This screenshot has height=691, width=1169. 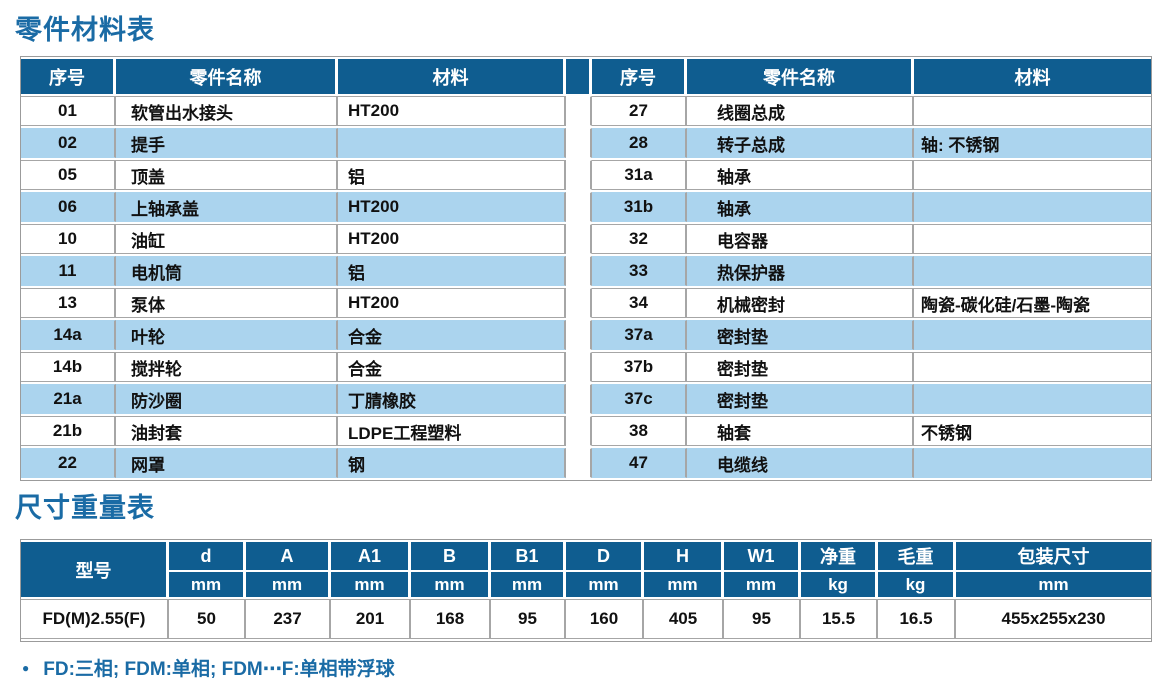 What do you see at coordinates (452, 399) in the screenshot?
I see `part-material-cell: 丁腈橡胶` at bounding box center [452, 399].